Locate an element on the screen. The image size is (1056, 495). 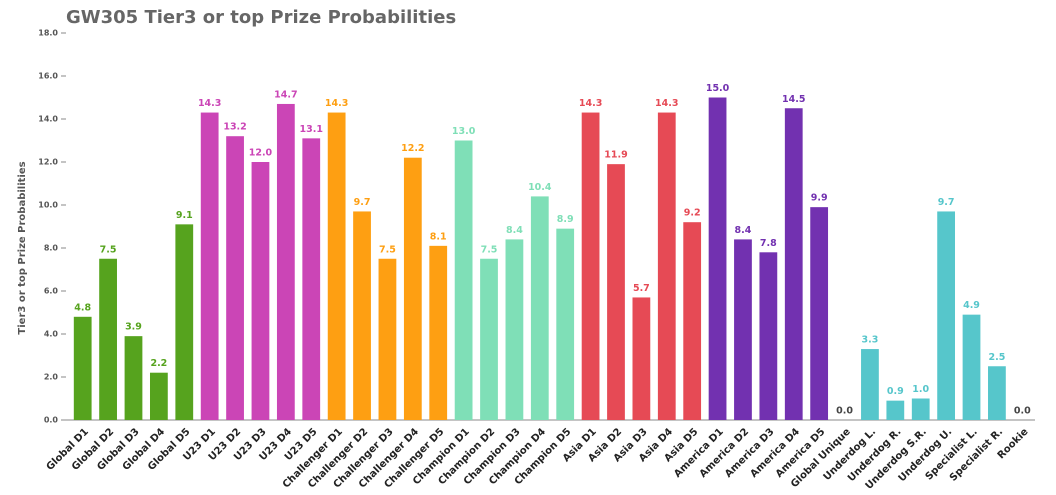
y-tick-label: 2.0 is located at coordinates (51, 377).